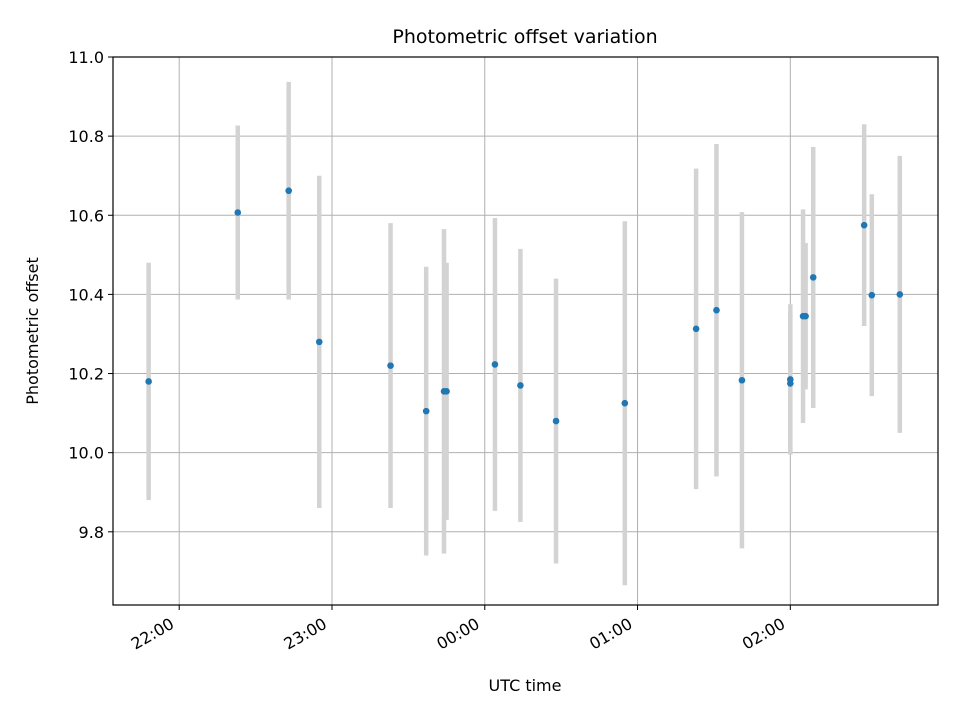 Image resolution: width=960 pixels, height=720 pixels. Describe the element at coordinates (32, 331) in the screenshot. I see `y-axis-label: Photometric offset` at that location.